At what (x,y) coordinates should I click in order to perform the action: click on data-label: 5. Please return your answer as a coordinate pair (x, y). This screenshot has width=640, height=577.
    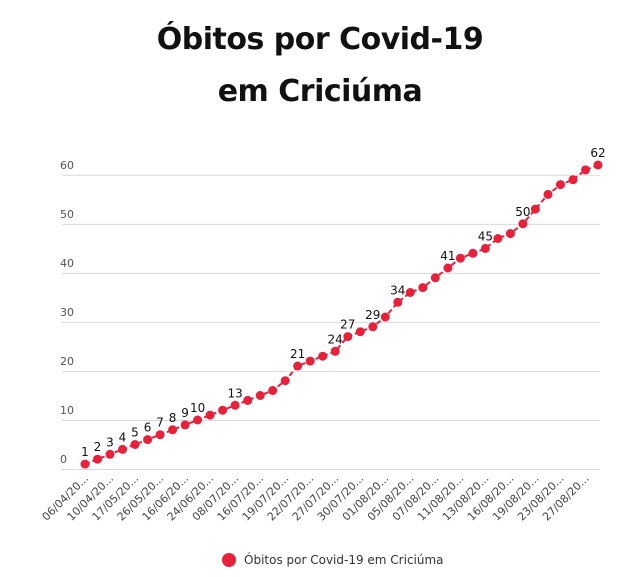
    Looking at the image, I should click on (135, 433).